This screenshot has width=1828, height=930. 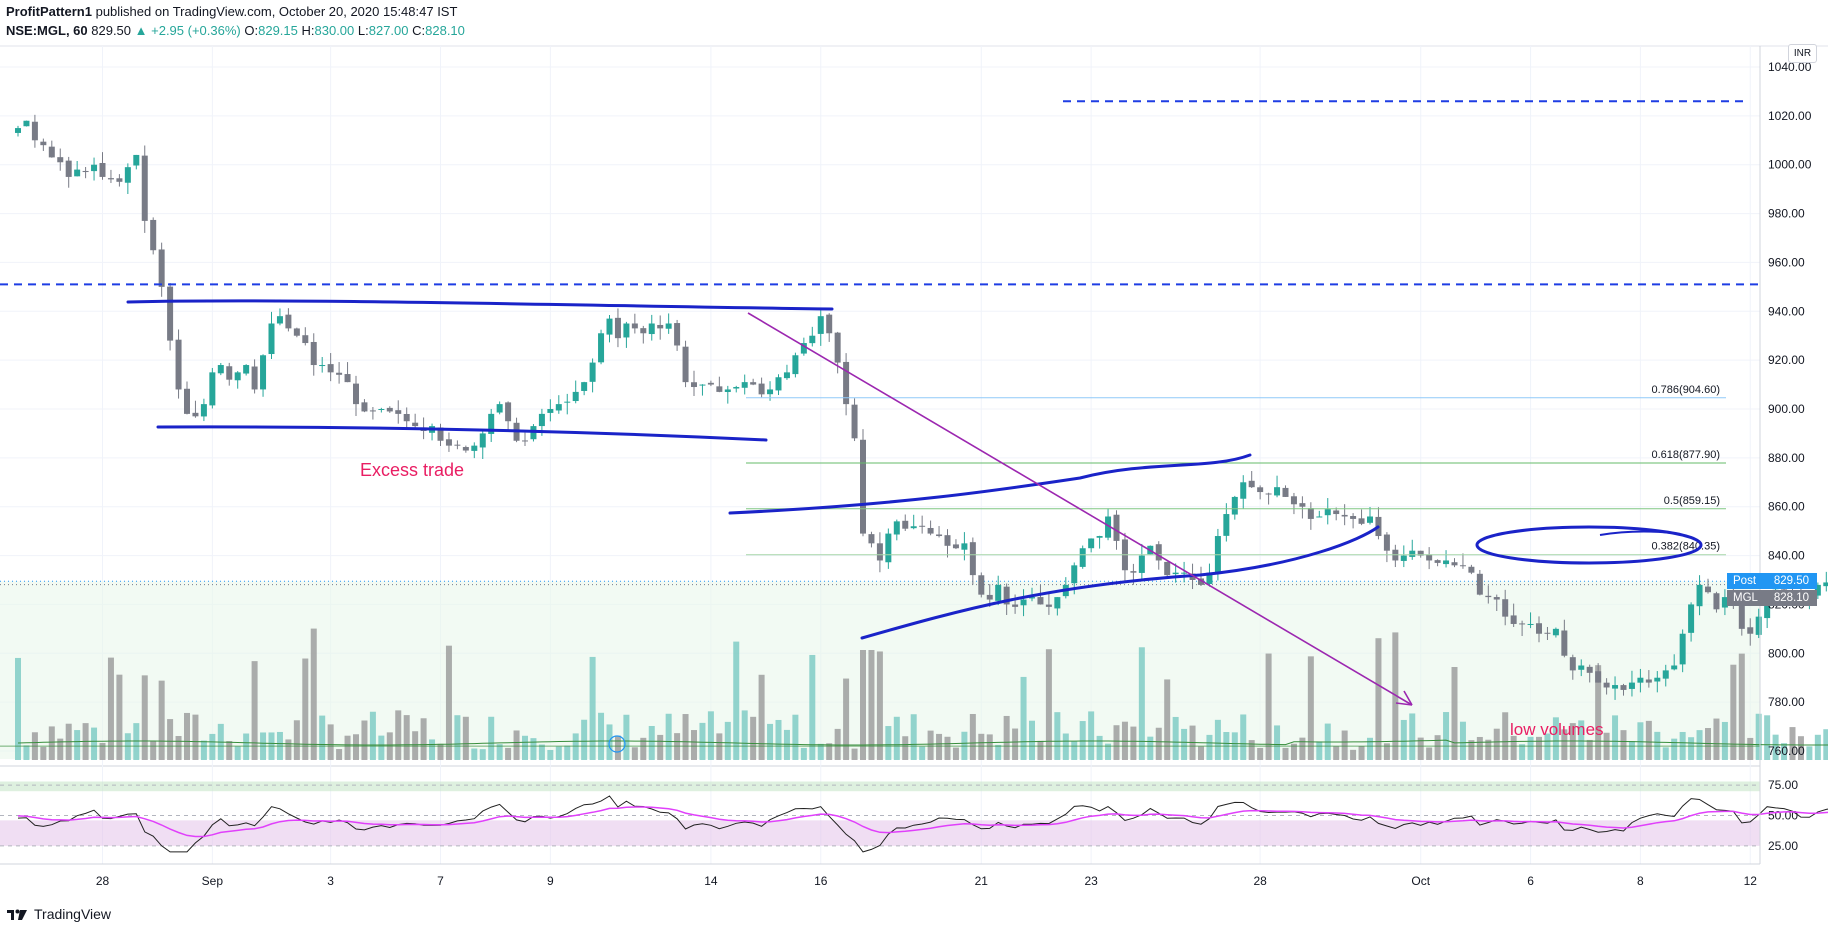 I want to click on last-price: 829.50, so click(x=111, y=30).